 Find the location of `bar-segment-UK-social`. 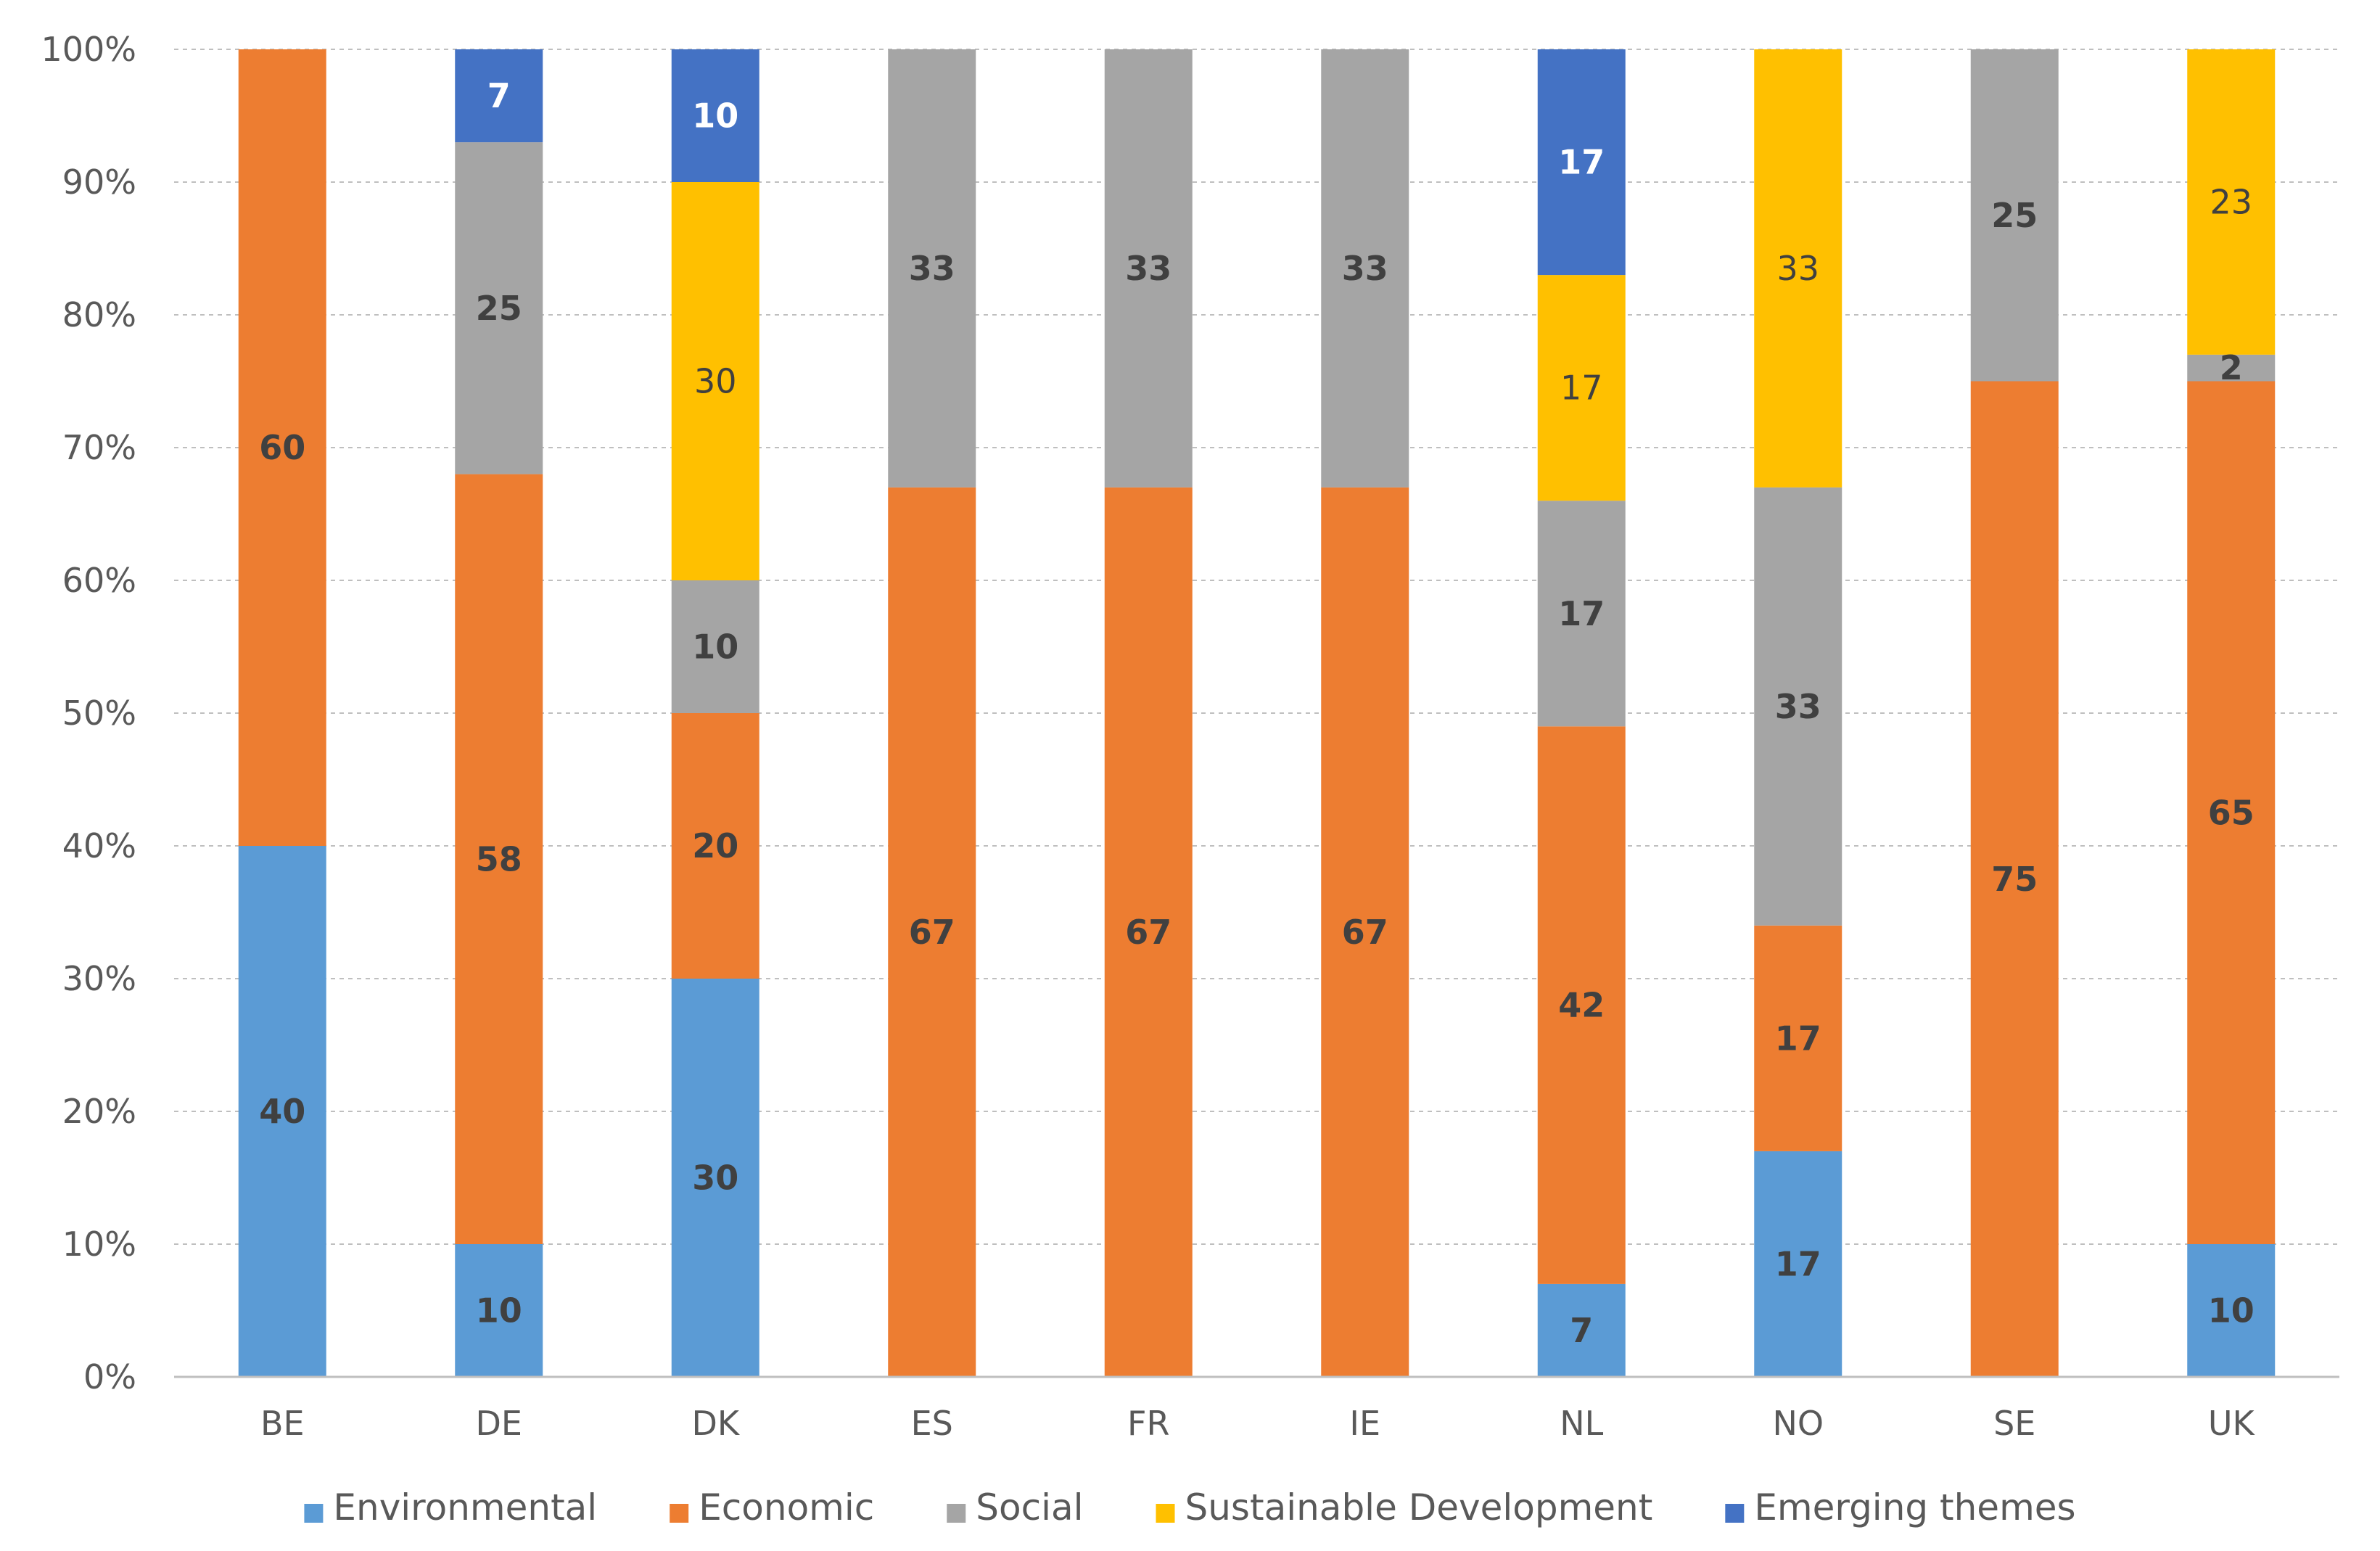

bar-segment-UK-social is located at coordinates (2231, 368).